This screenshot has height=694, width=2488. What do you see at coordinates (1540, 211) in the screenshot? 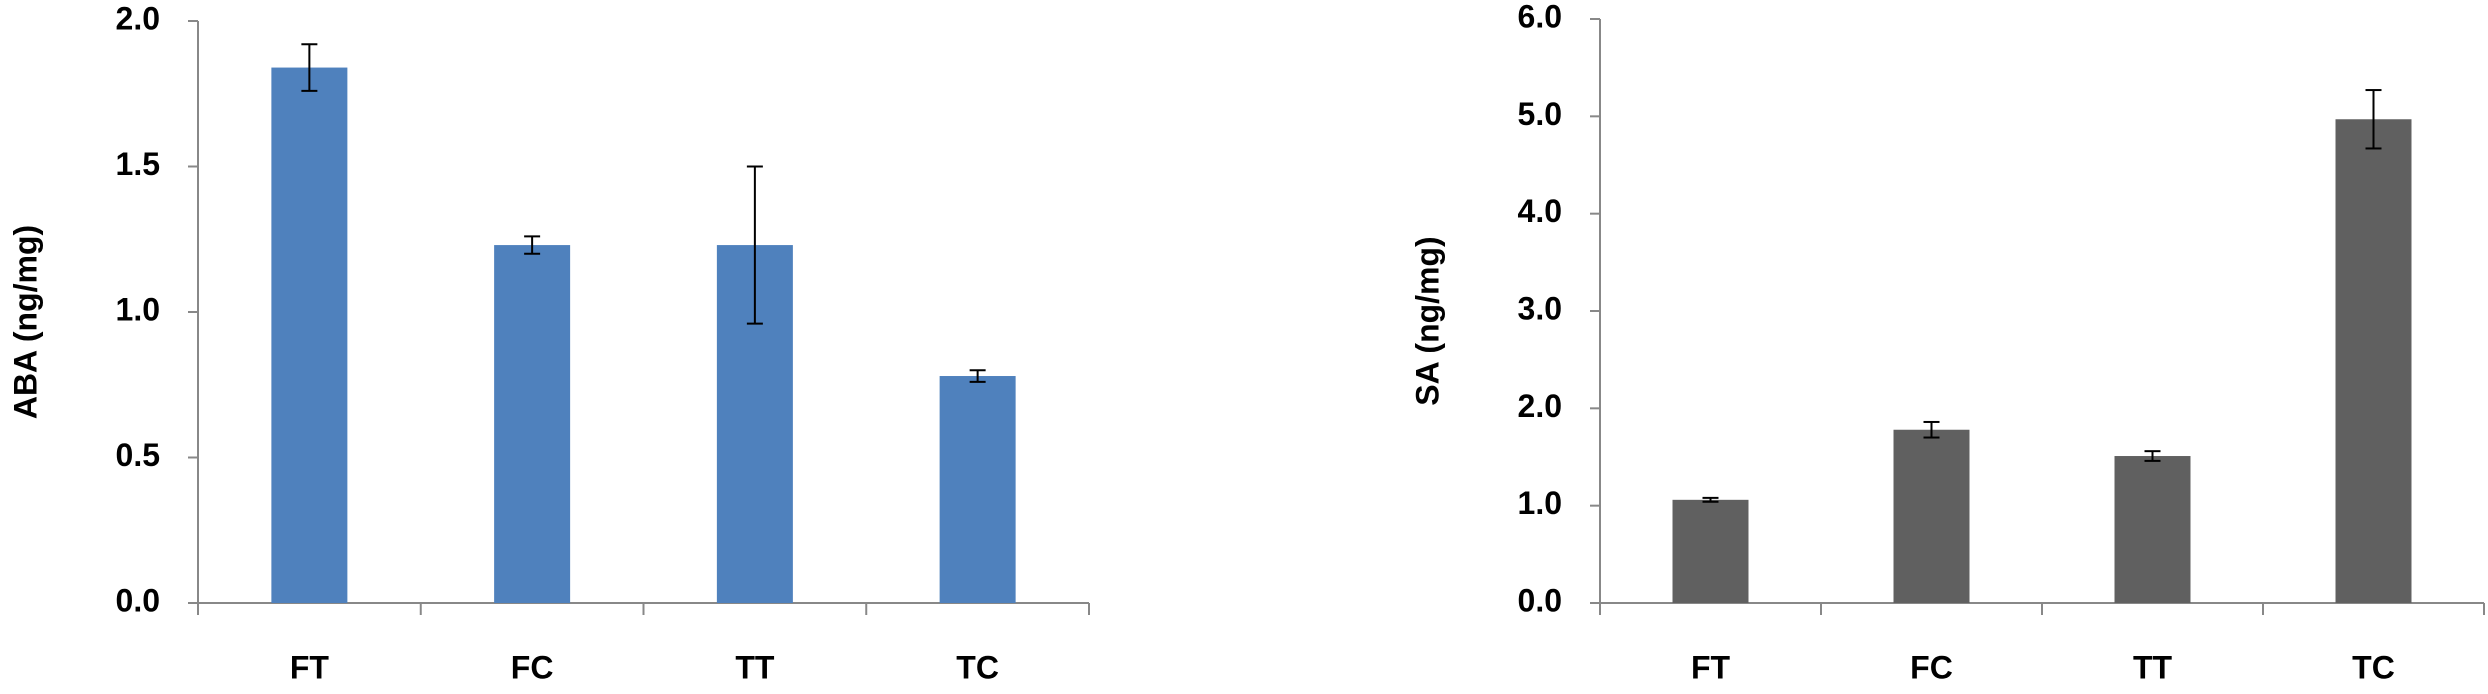
I see `y-tick-label: 4.0` at bounding box center [1540, 211].